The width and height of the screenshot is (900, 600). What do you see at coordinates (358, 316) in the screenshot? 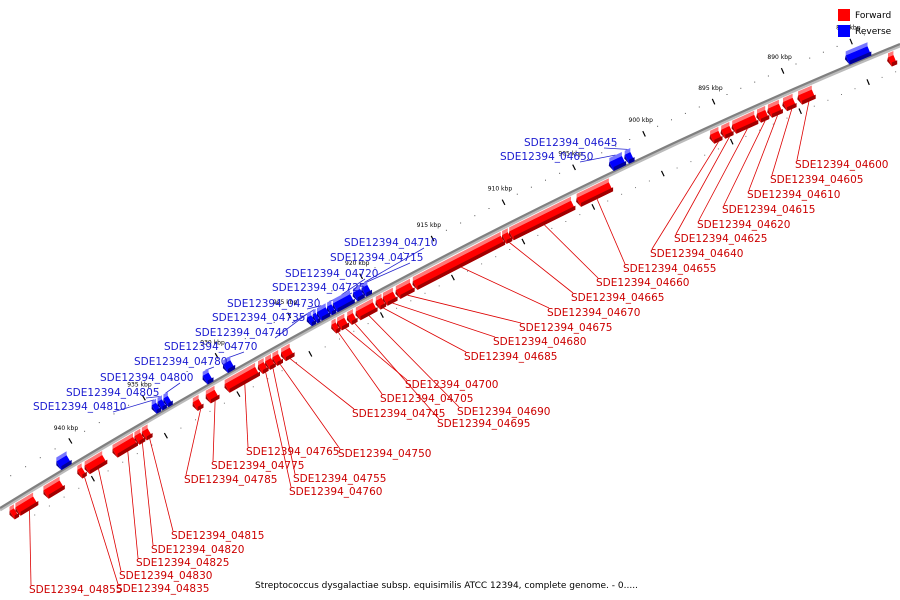
I see `gene-sde12394-04690-tip` at bounding box center [358, 316].